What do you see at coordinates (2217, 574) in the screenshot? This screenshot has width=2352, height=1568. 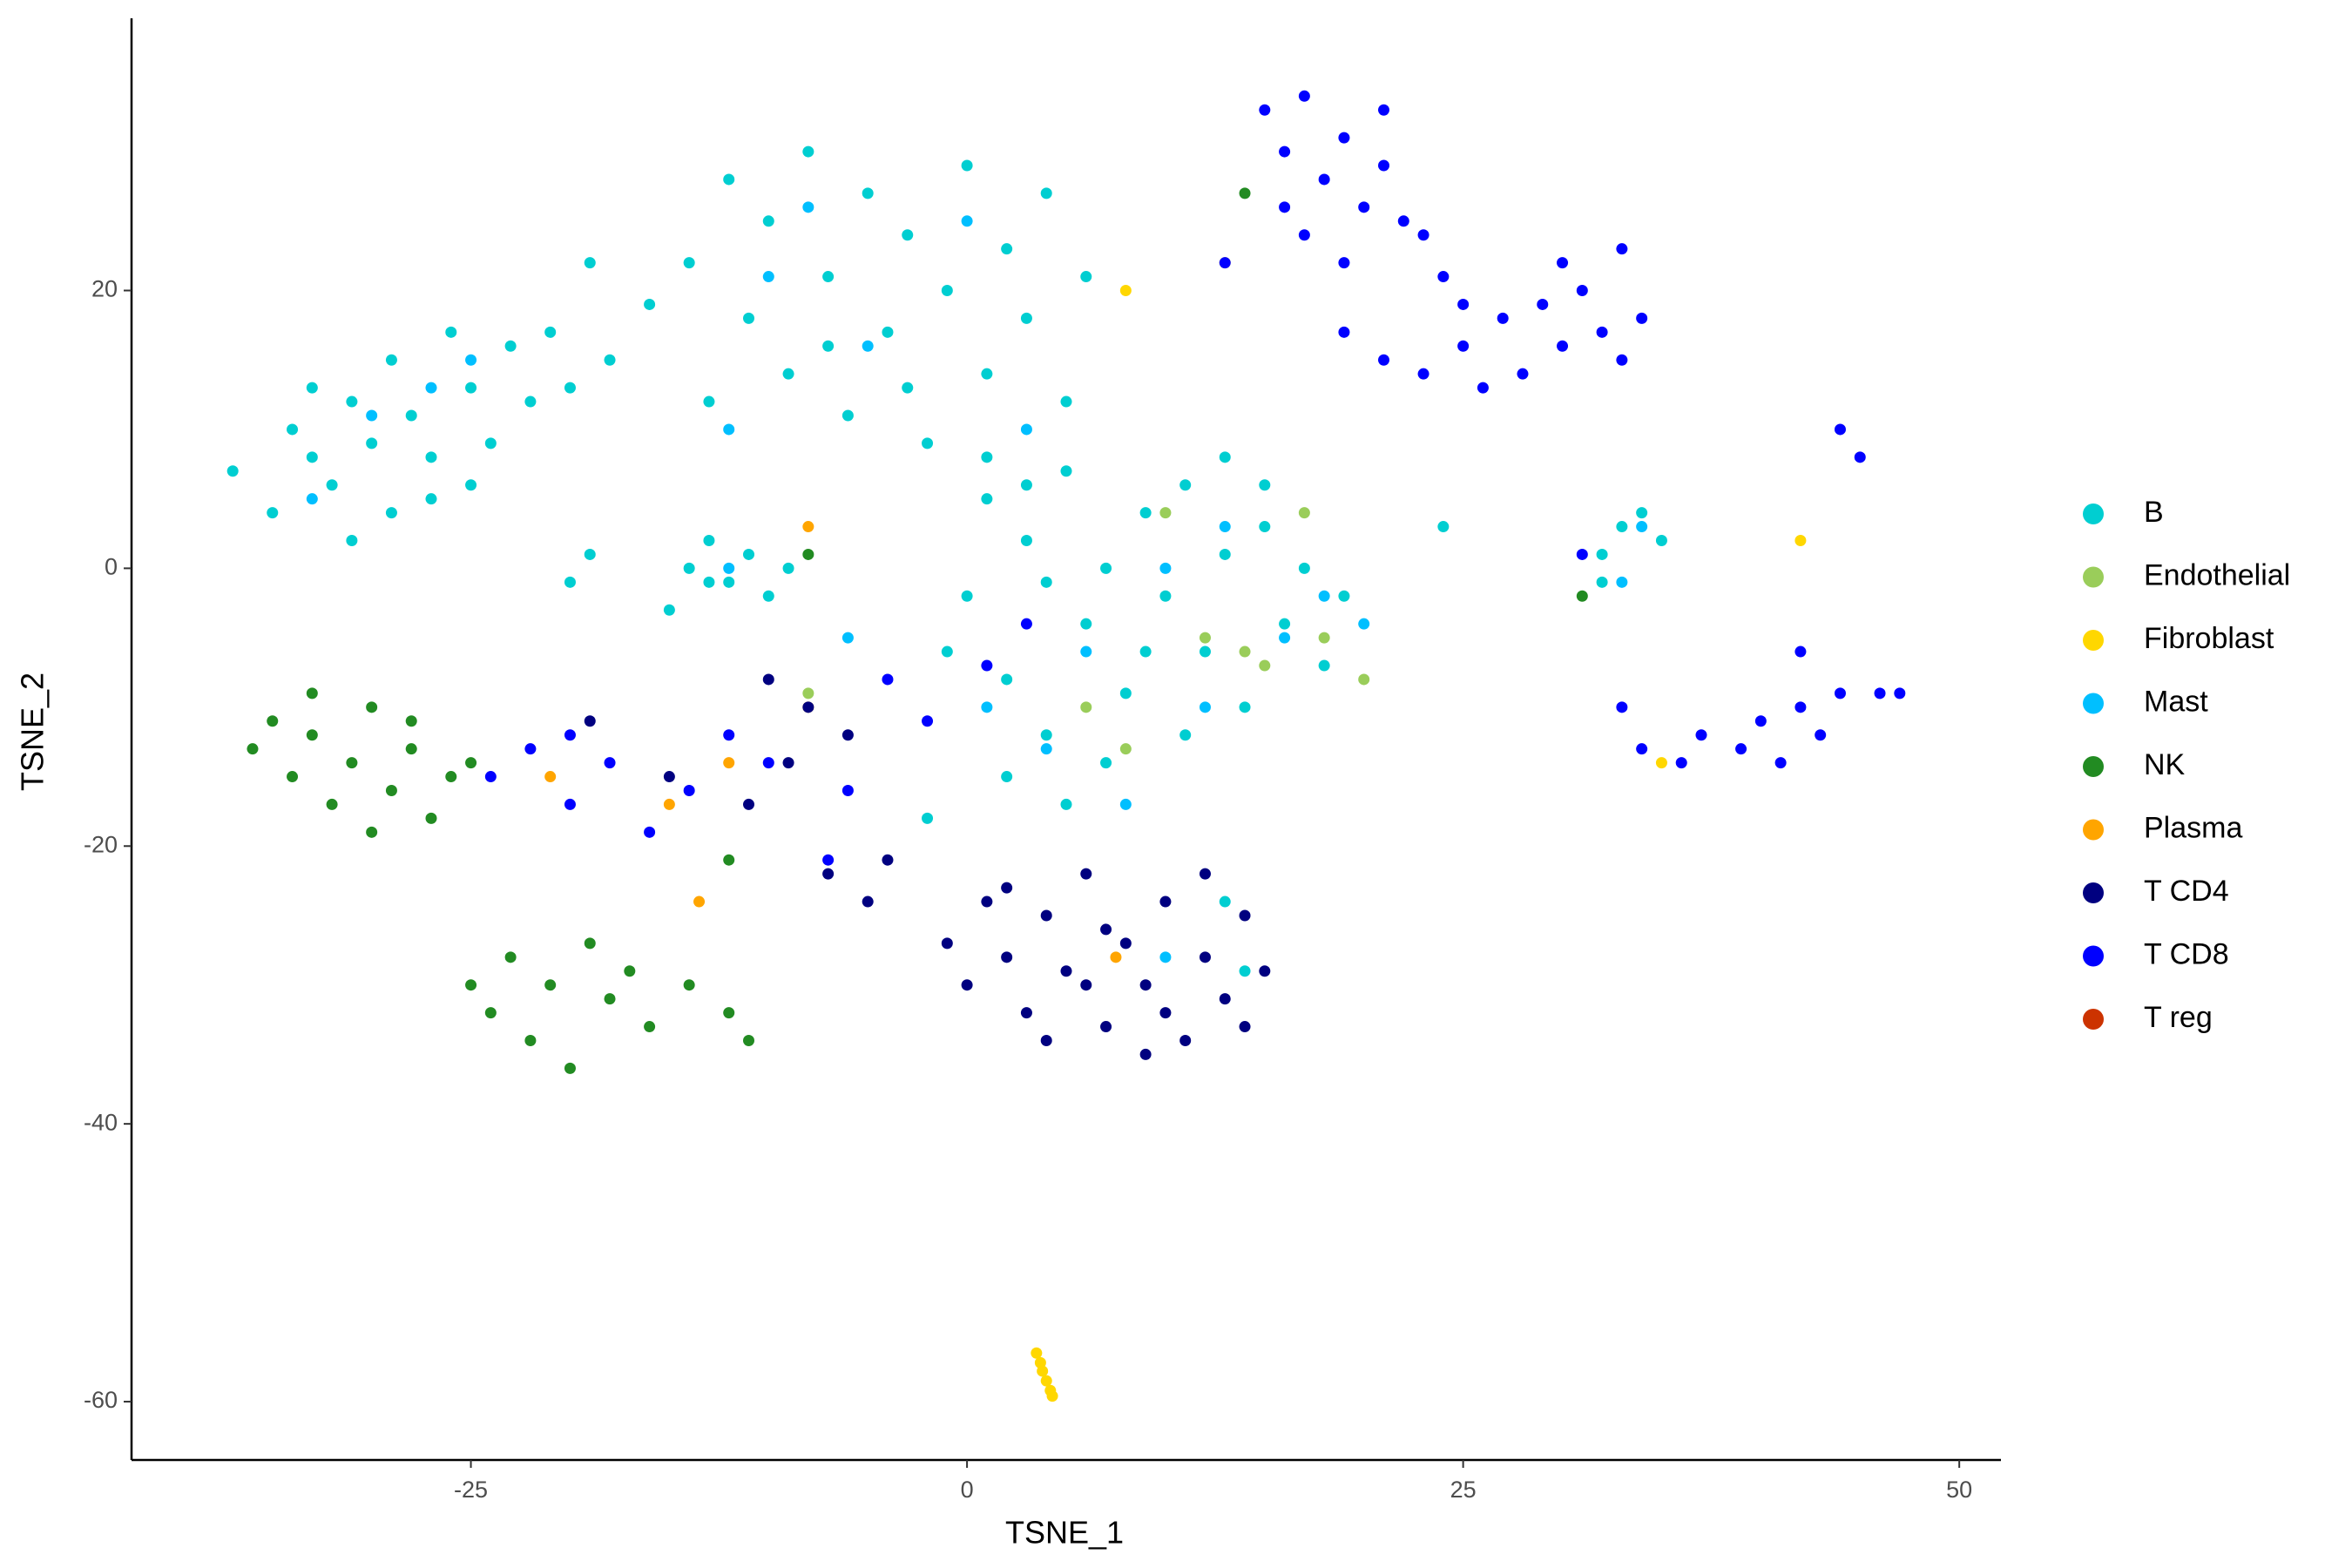 I see `legend-label: Endothelial` at bounding box center [2217, 574].